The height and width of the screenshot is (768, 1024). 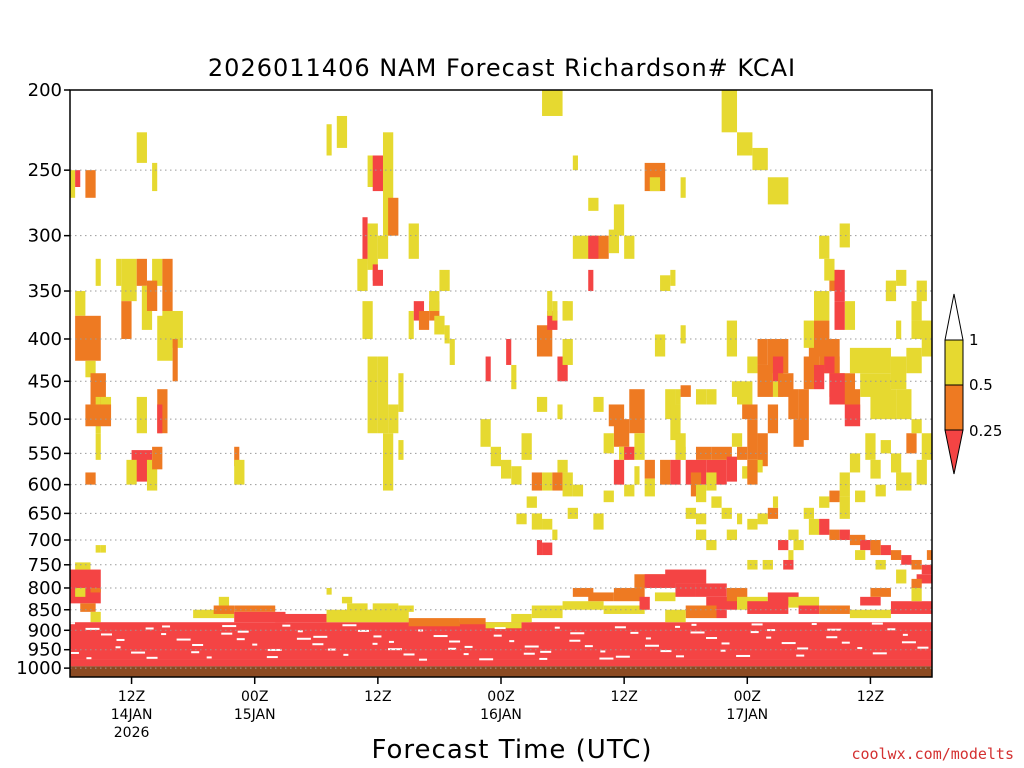 What do you see at coordinates (502, 68) in the screenshot?
I see `chart-title: 2026011406 NAM Forecast Richardson# KCAI` at bounding box center [502, 68].